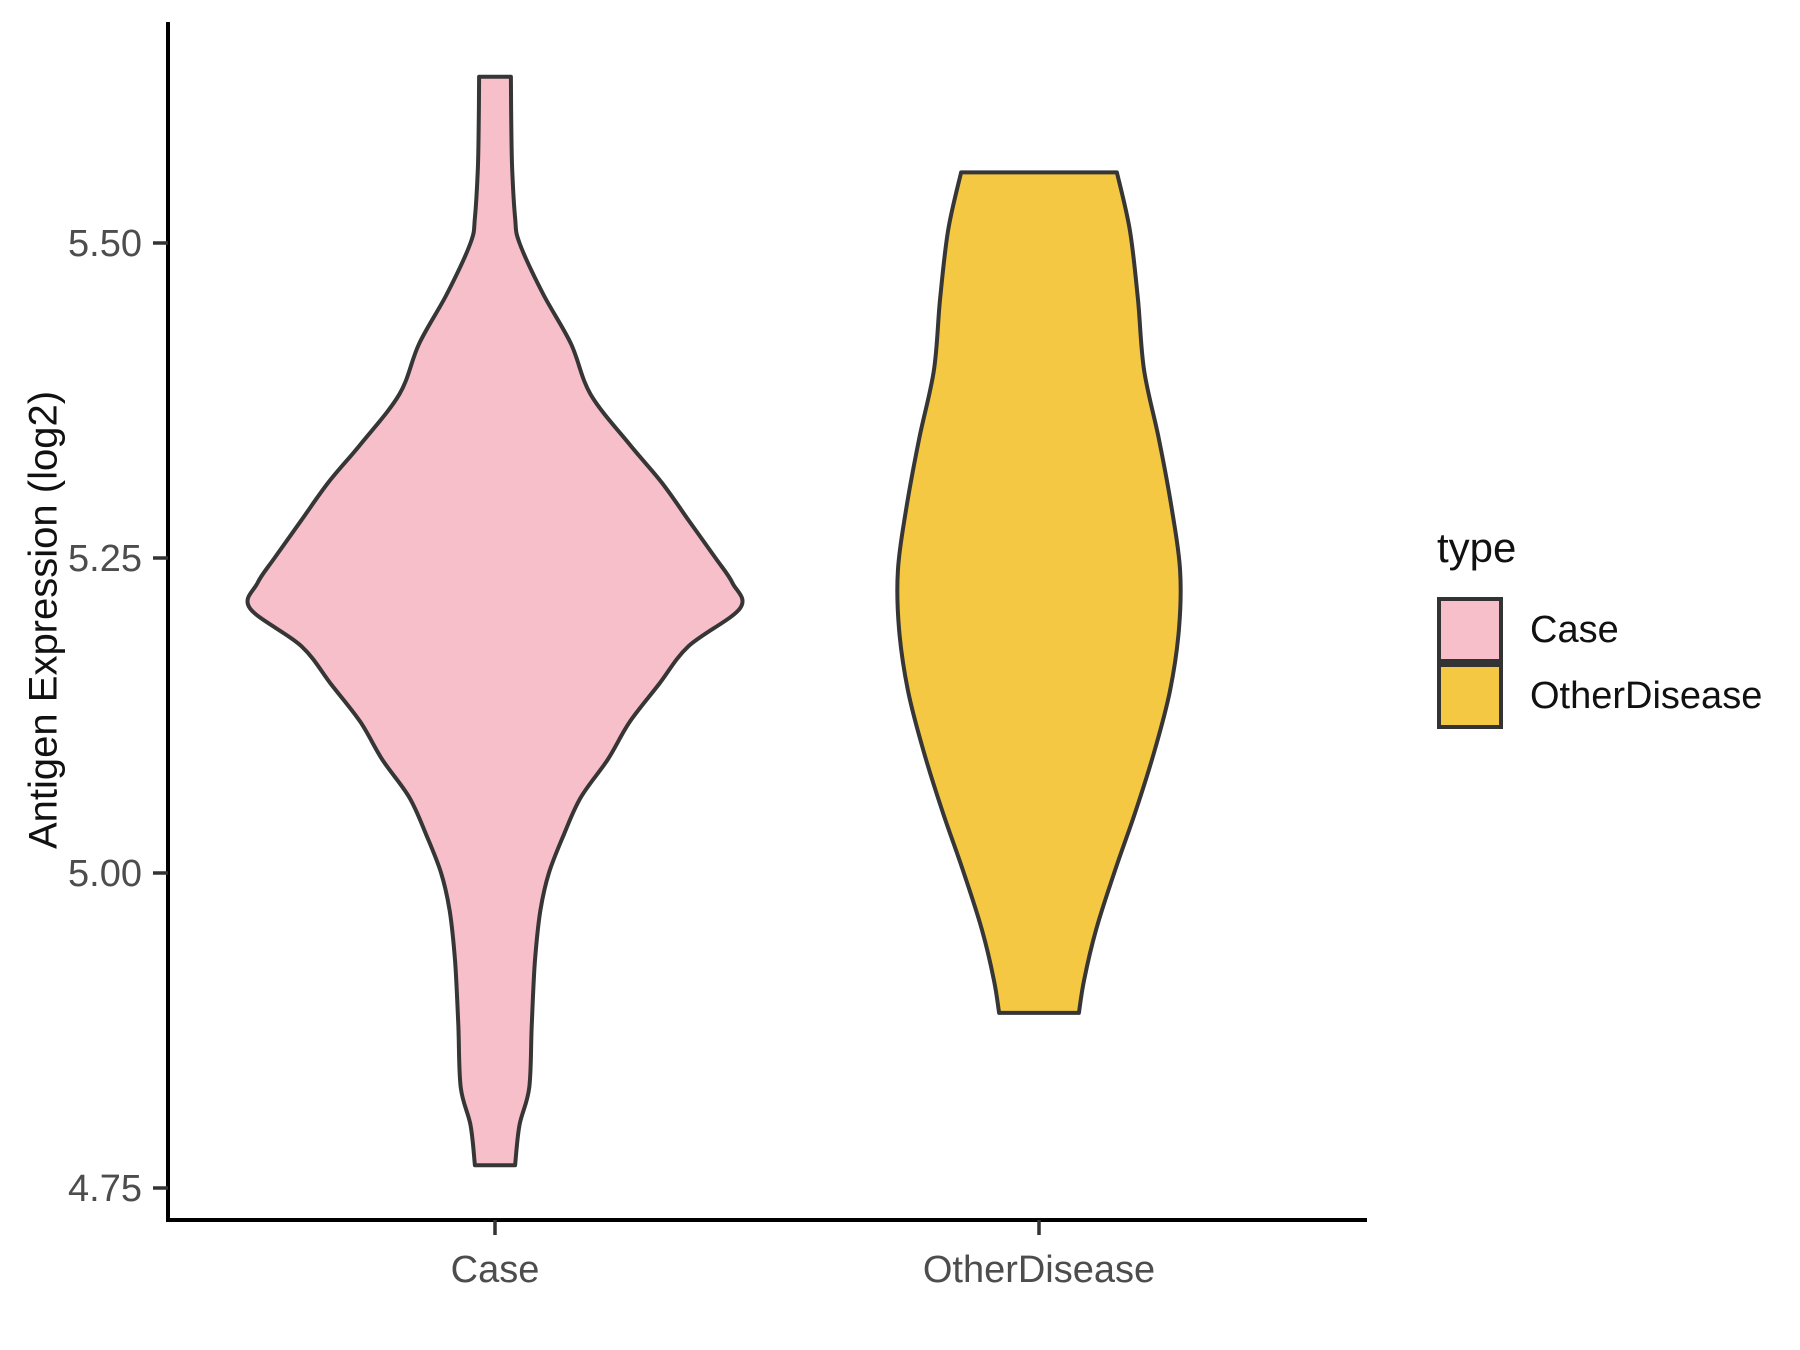 This screenshot has width=1800, height=1350. I want to click on y-axis-title: Antigen Expression (log2), so click(43, 620).